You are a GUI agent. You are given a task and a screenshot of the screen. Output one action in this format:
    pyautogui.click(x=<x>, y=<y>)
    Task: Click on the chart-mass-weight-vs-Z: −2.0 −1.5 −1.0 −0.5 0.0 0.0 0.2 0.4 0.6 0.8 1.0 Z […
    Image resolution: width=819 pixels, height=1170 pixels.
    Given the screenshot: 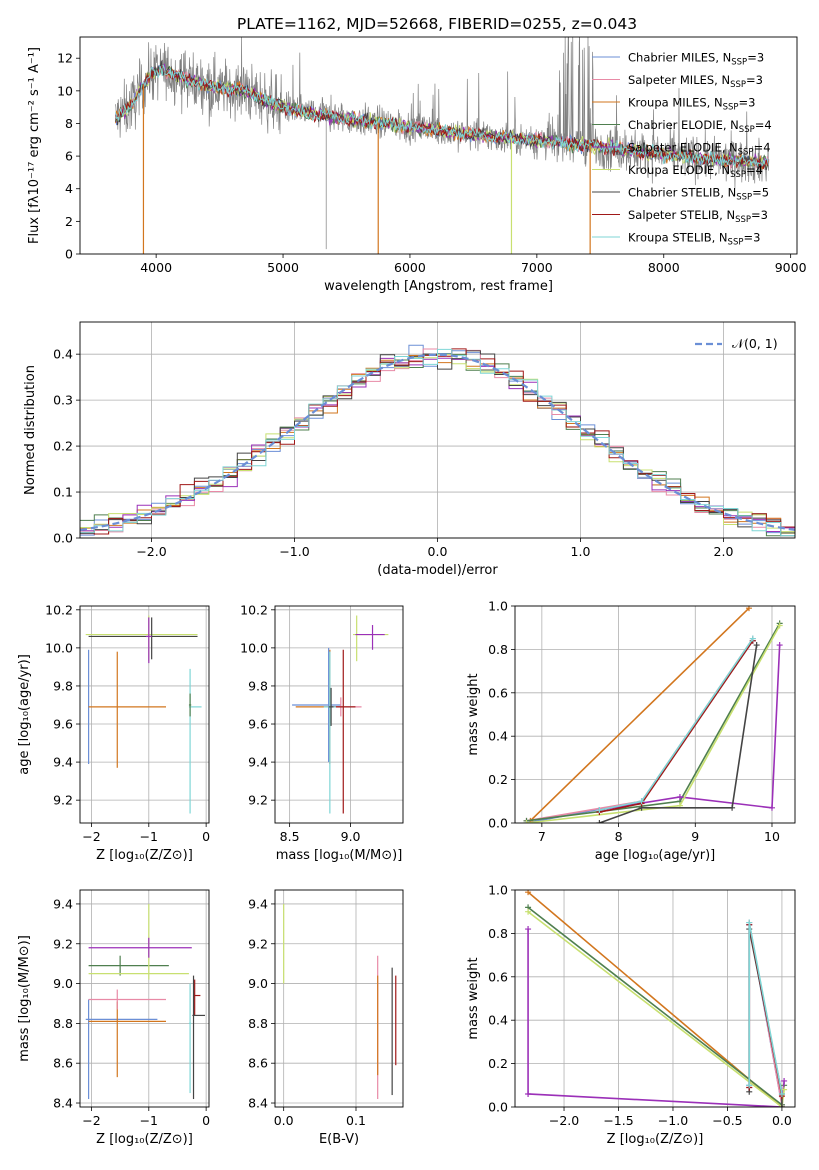 What is the action you would take?
    pyautogui.click(x=631, y=1015)
    